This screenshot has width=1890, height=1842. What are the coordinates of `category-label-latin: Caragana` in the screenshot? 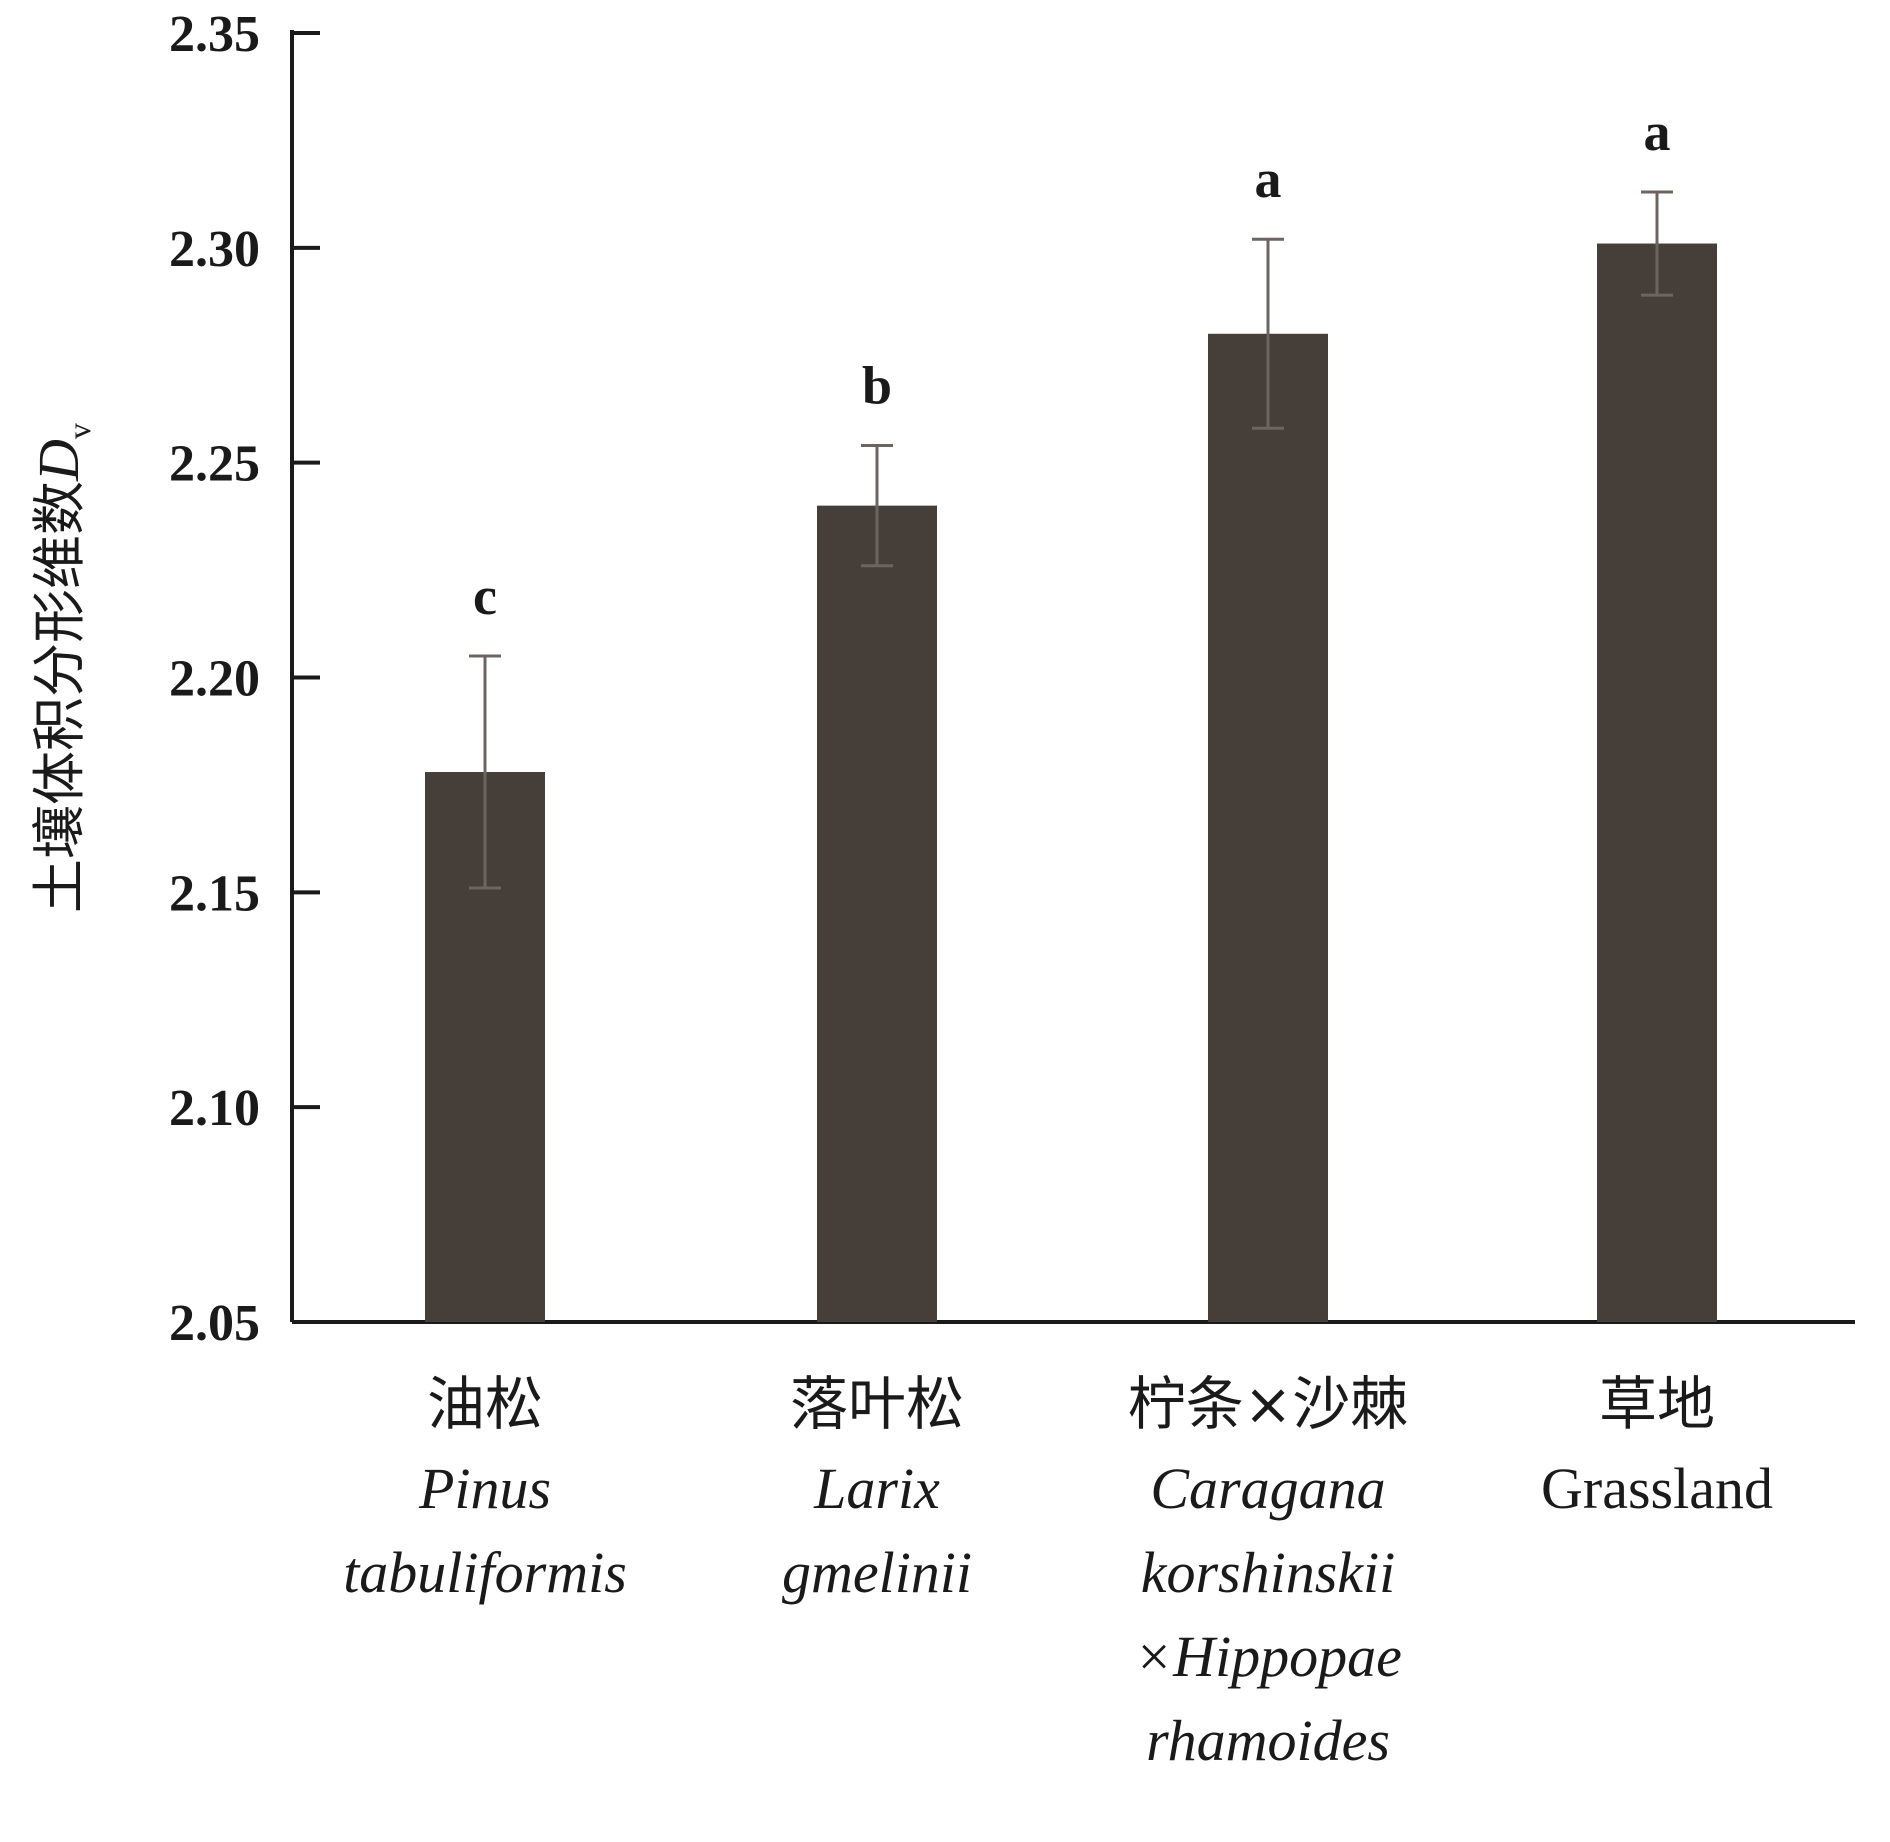 It's located at (1267, 1488).